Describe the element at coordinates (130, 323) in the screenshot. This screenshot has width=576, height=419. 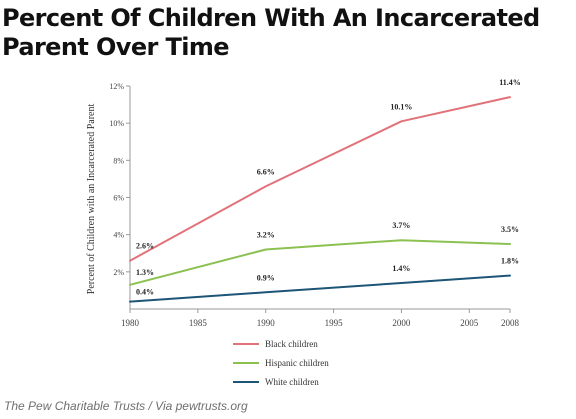
I see `x-tick-label: 1980` at that location.